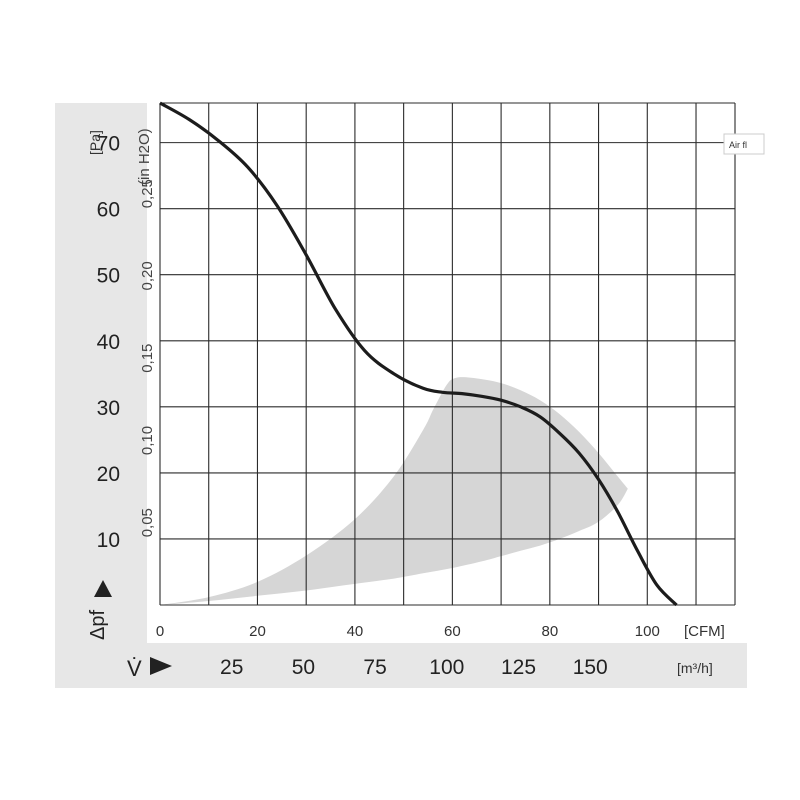  What do you see at coordinates (134, 668) in the screenshot?
I see `v-axis-symbol: V̇` at bounding box center [134, 668].